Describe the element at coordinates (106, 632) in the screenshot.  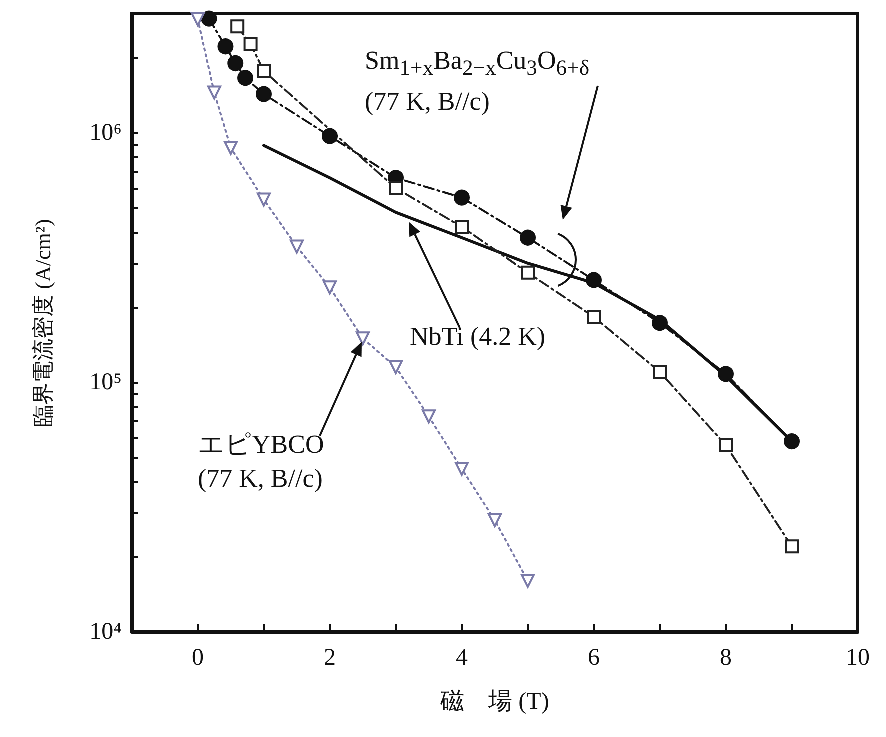
I see `y-tick-label: 10⁴` at that location.